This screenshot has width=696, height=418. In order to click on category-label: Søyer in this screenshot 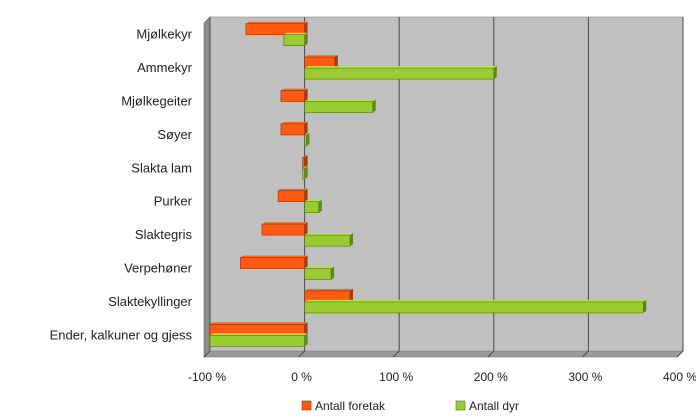, I will do `click(174, 134)`.